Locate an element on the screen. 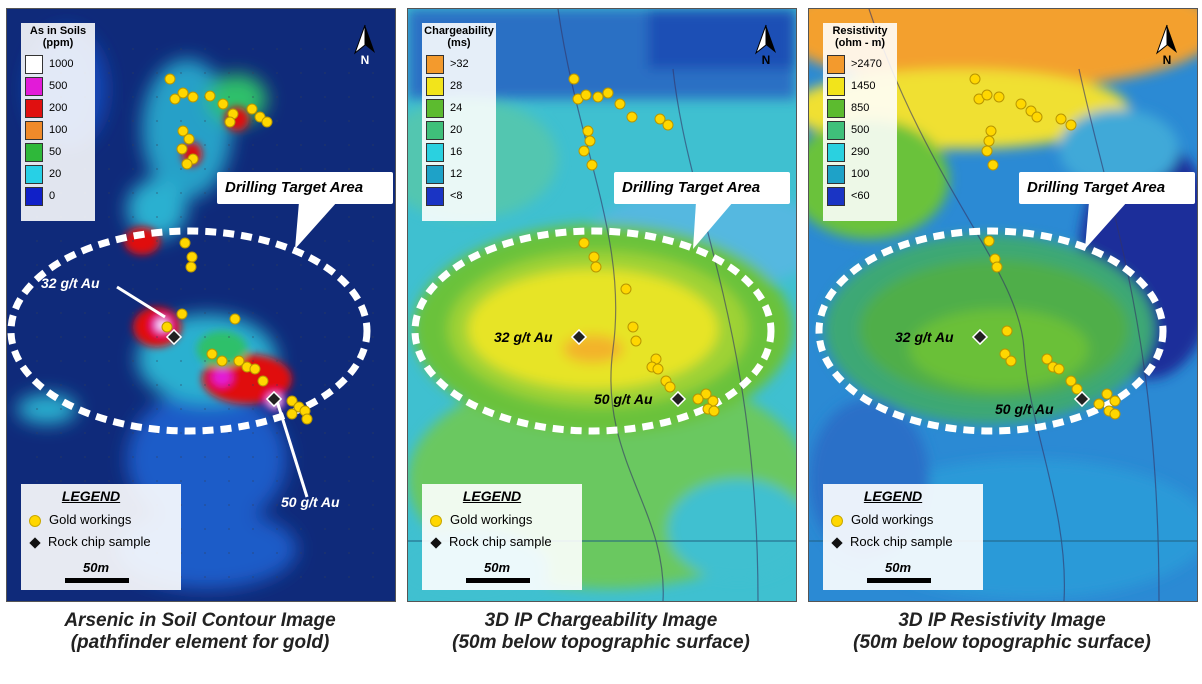 This screenshot has height=684, width=1202. scale-label: 0 is located at coordinates (52, 196).